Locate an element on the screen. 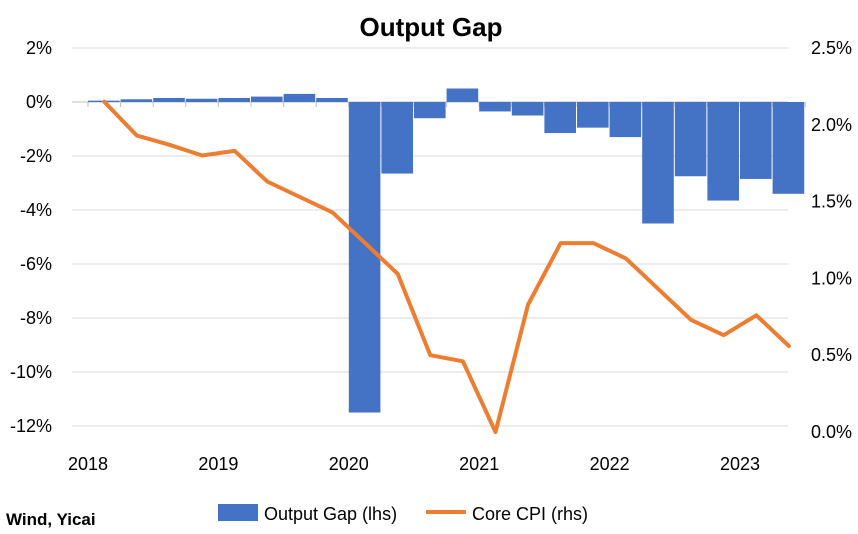  left-tick-label-6: -10% is located at coordinates (31, 372).